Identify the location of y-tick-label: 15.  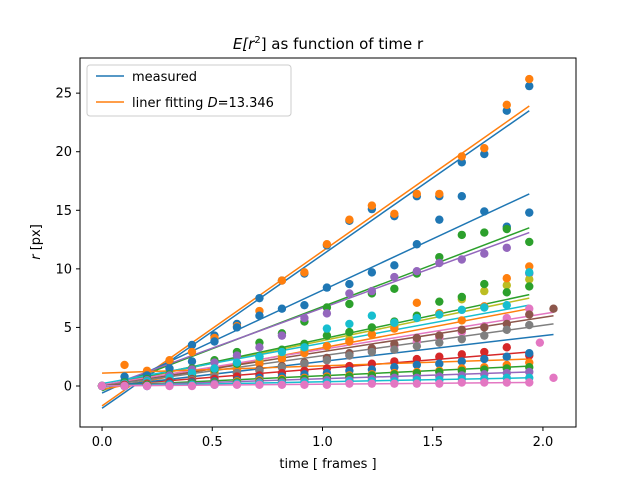
(63, 211).